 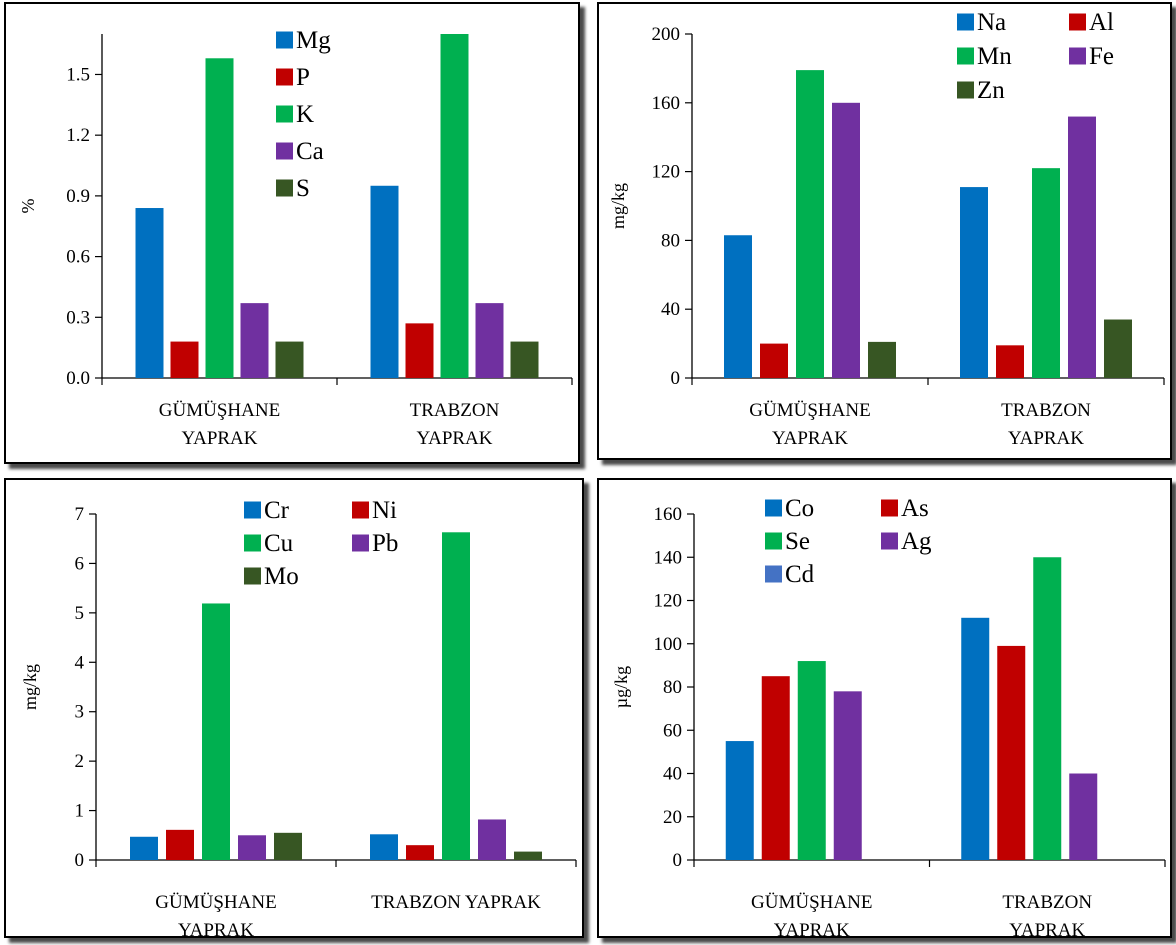 What do you see at coordinates (524, 359) in the screenshot?
I see `bar-s` at bounding box center [524, 359].